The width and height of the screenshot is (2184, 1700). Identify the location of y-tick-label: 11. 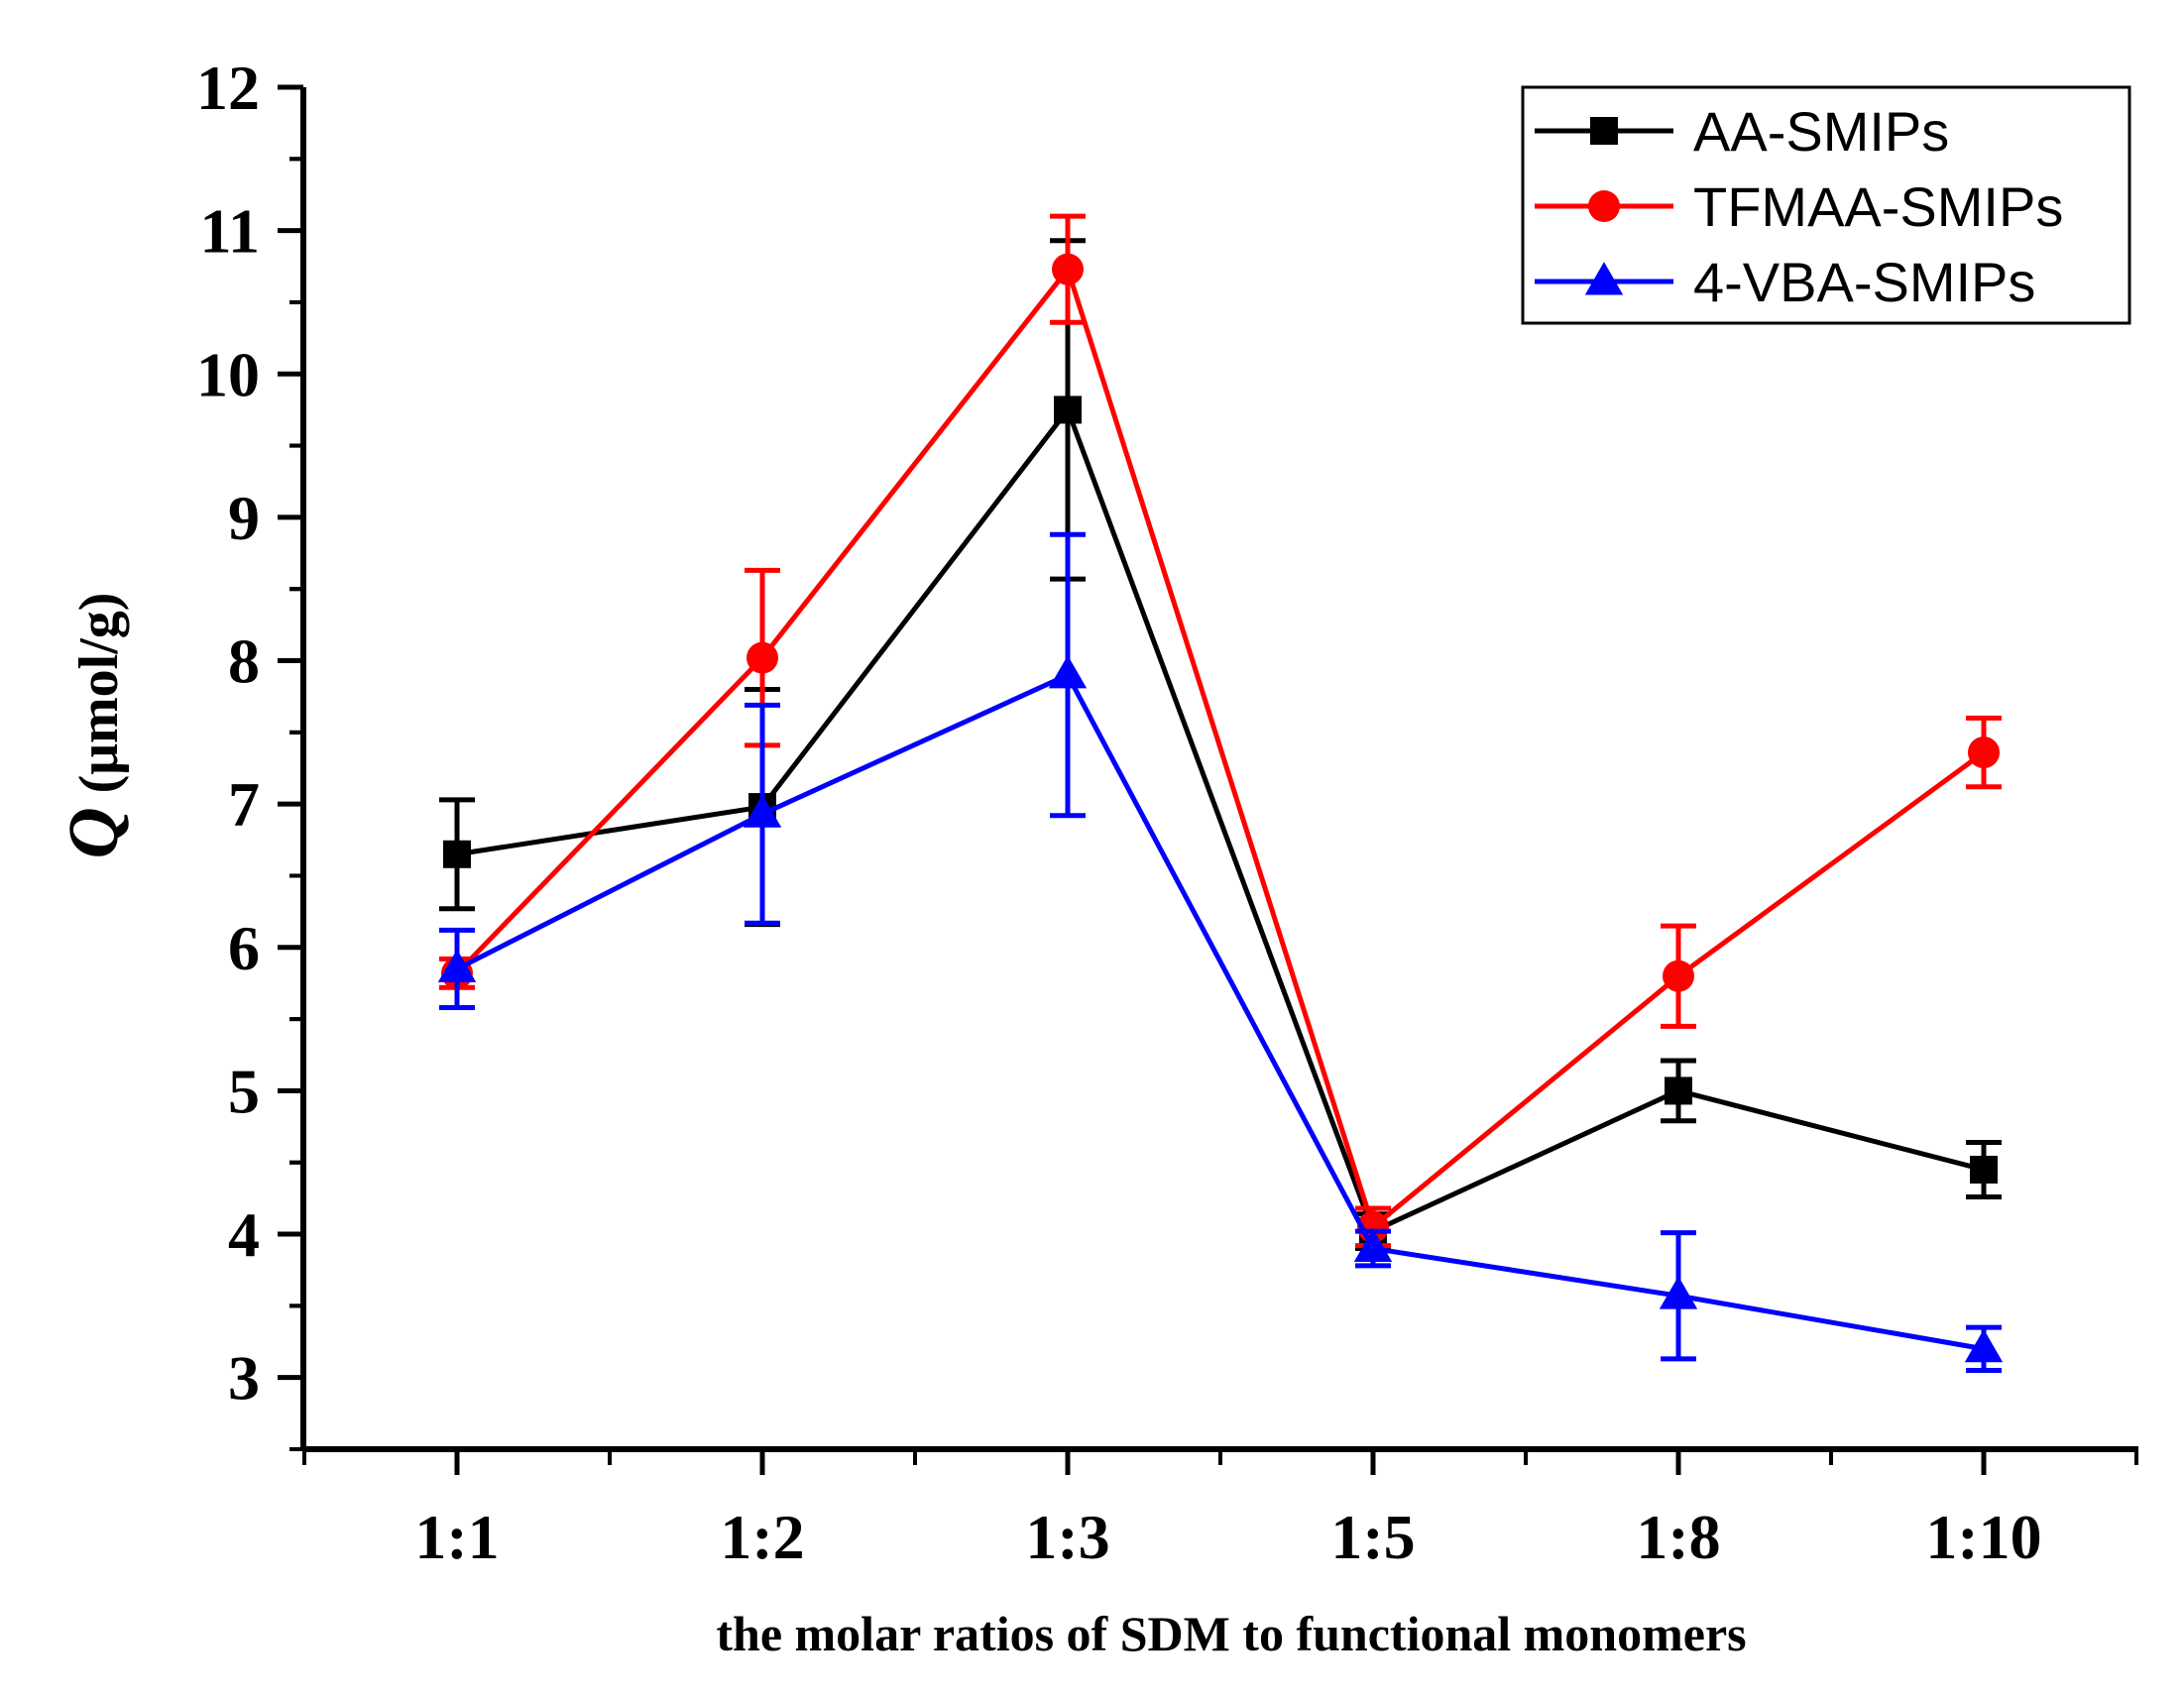
(230, 231).